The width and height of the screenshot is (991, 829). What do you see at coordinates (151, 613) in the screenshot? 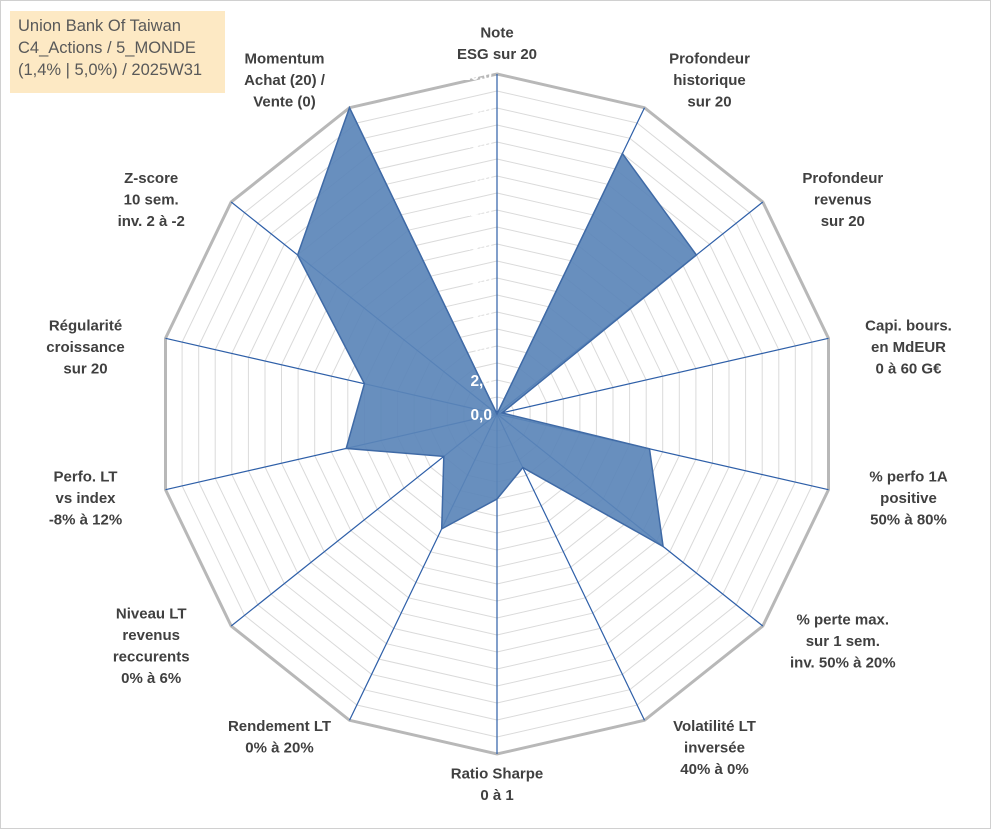
I see `axis-label-line: Niveau LT` at bounding box center [151, 613].